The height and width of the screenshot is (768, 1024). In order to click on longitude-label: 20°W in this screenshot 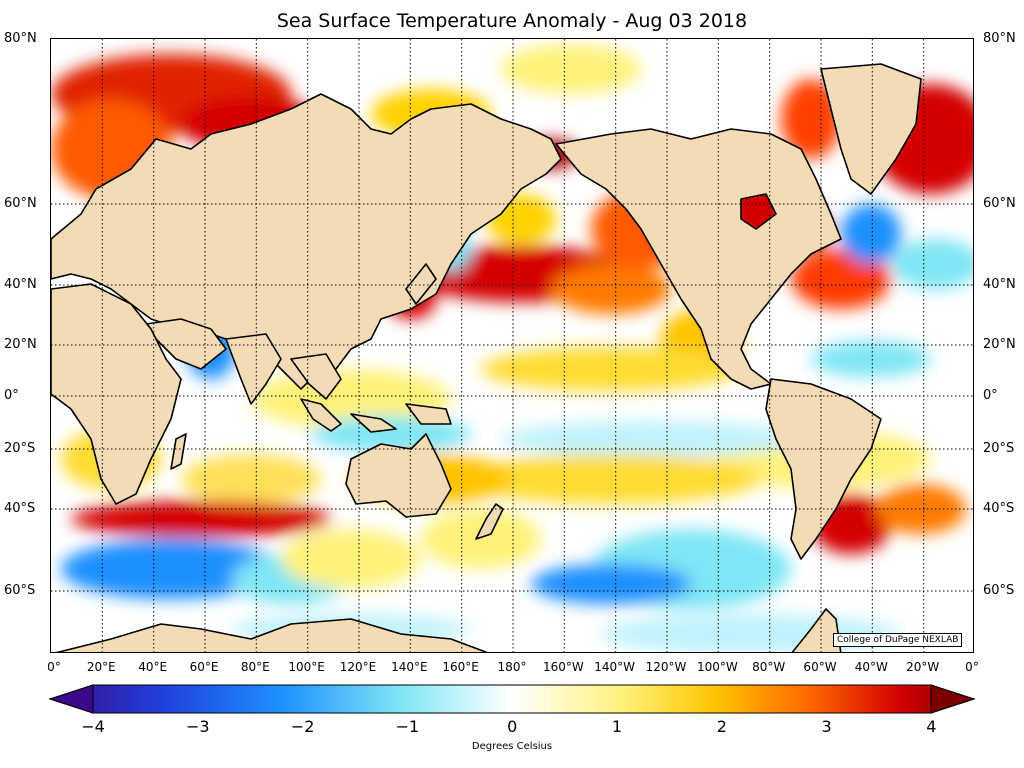, I will do `click(923, 667)`.